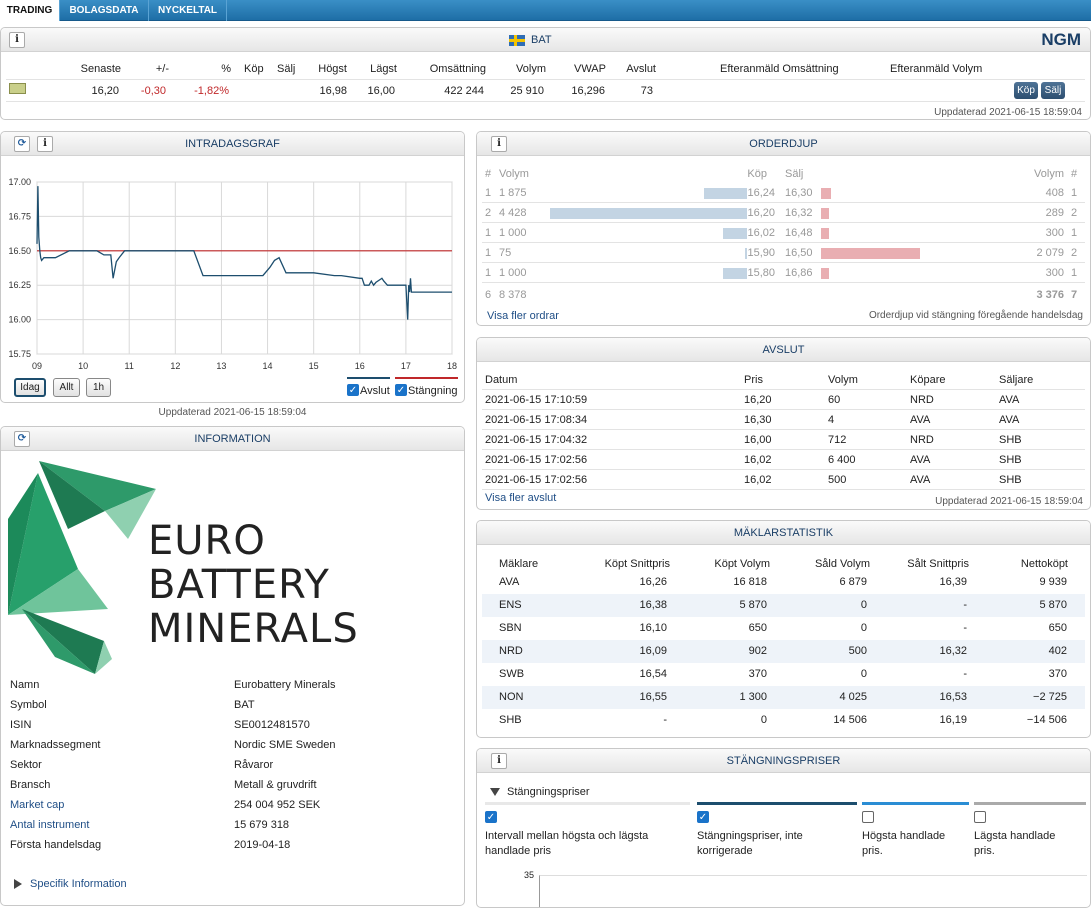 The height and width of the screenshot is (908, 1091). Describe the element at coordinates (763, 720) in the screenshot. I see `broker-kopt-volym: 0` at that location.